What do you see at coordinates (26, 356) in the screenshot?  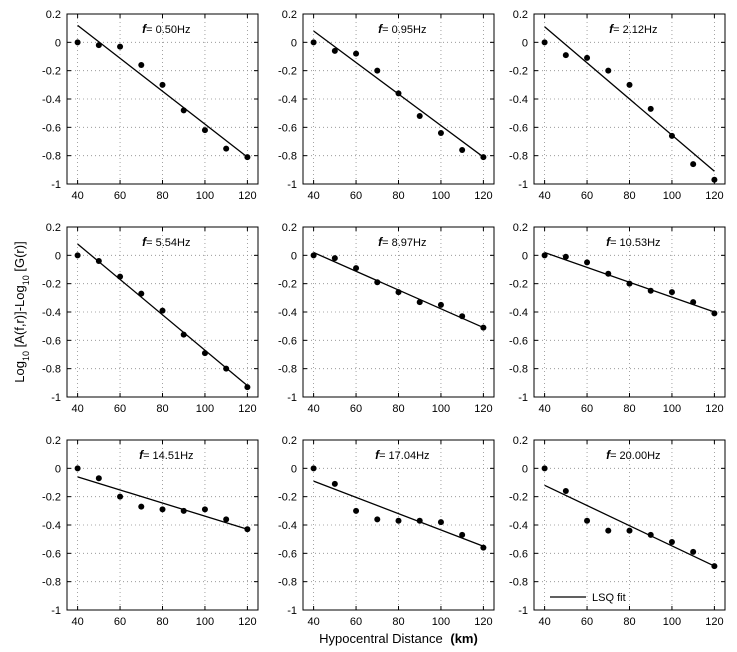 I see `y-axis-label-subscript: 10` at bounding box center [26, 356].